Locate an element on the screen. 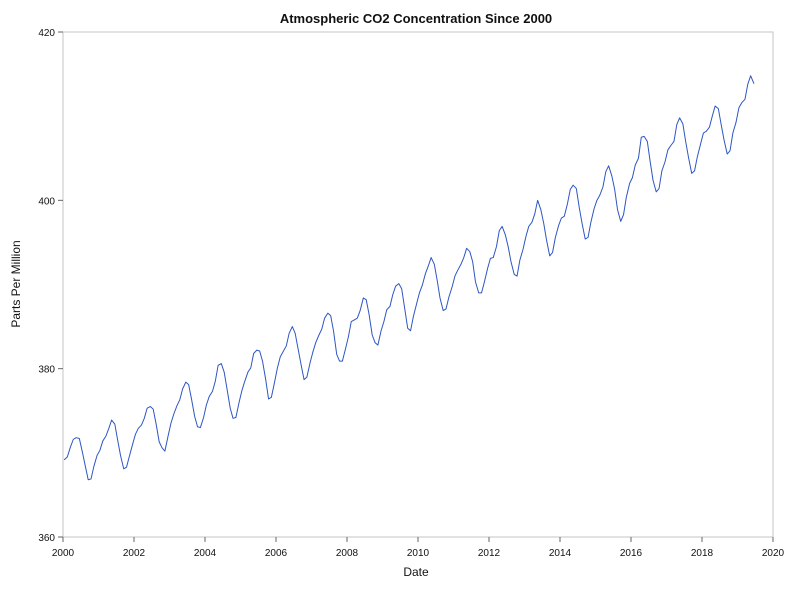  x-tick-label: 2004 is located at coordinates (205, 553).